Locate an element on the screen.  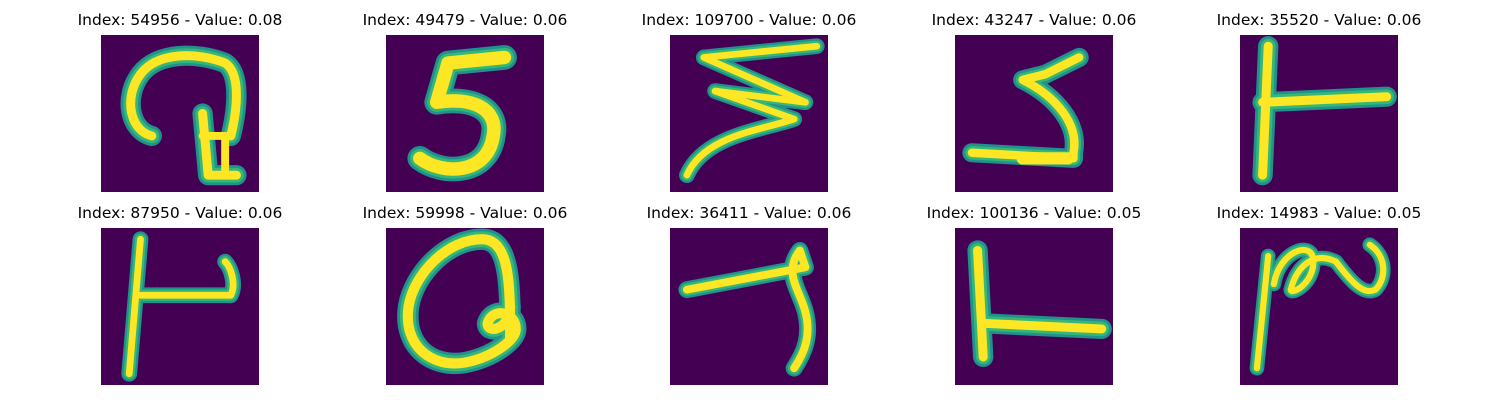
sample-title: Index: 54956 - Value: 0.08 is located at coordinates (180, 20).